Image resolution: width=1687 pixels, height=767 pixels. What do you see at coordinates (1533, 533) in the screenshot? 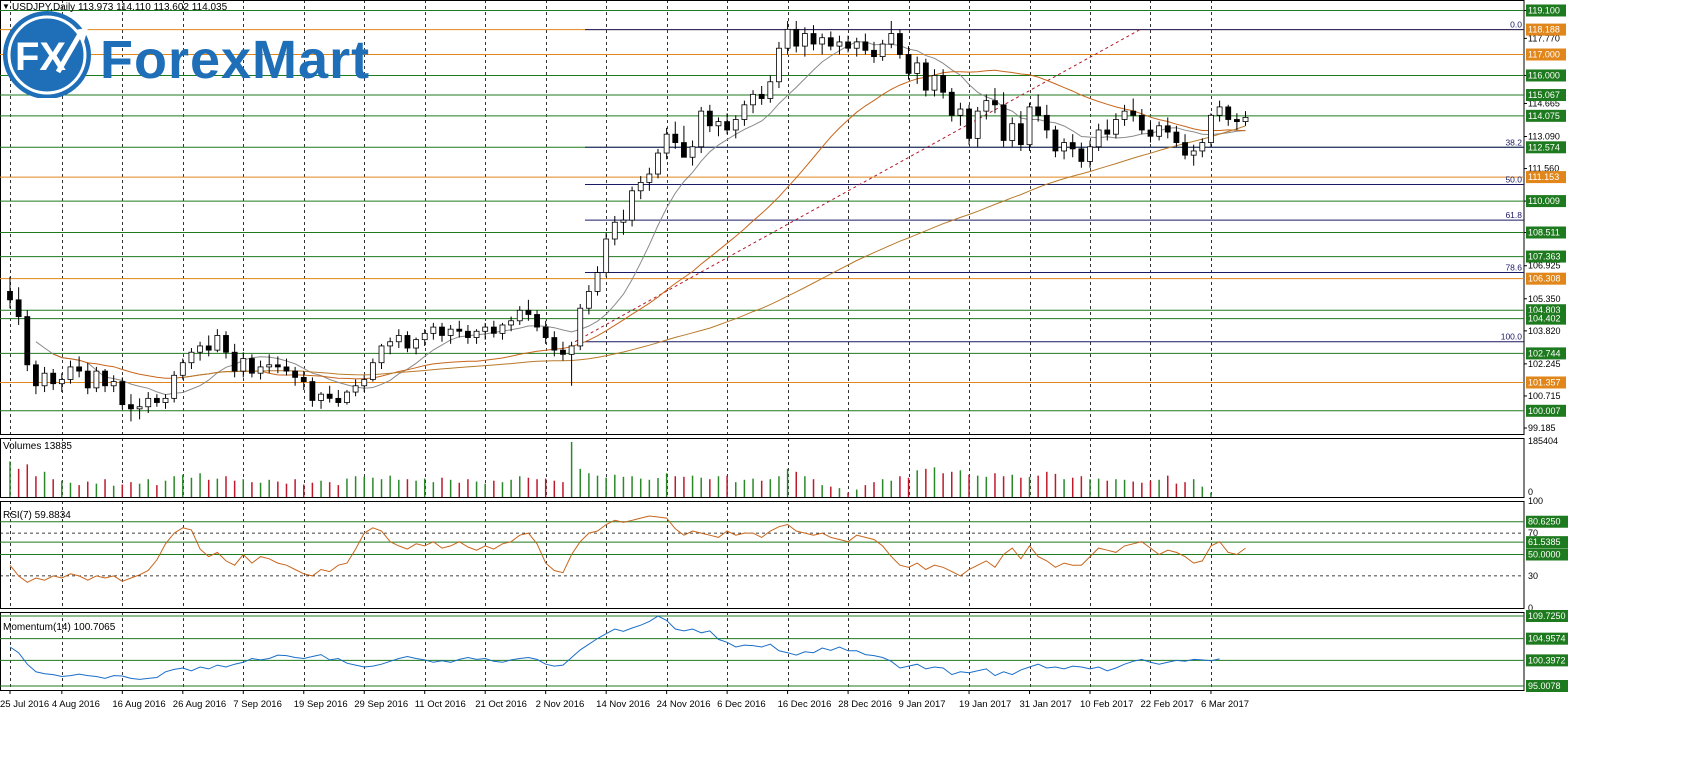
I see `rsi-tick-label: 70` at bounding box center [1533, 533].